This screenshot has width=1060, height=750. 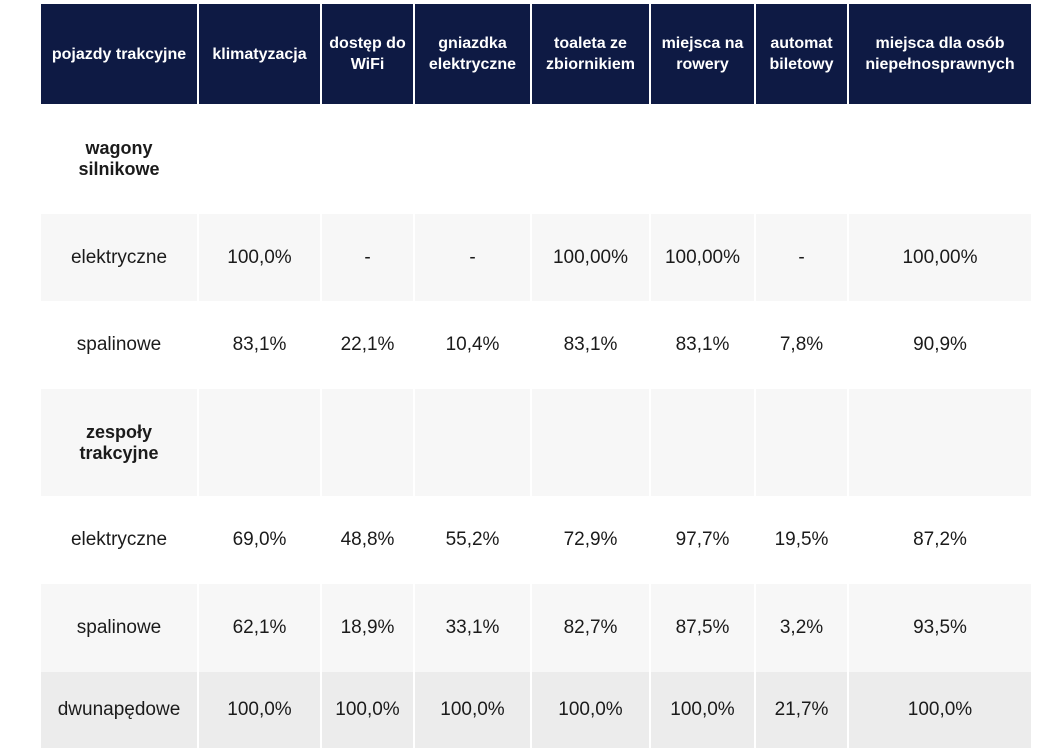 I want to click on row-label: dwunapędowe, so click(x=120, y=710).